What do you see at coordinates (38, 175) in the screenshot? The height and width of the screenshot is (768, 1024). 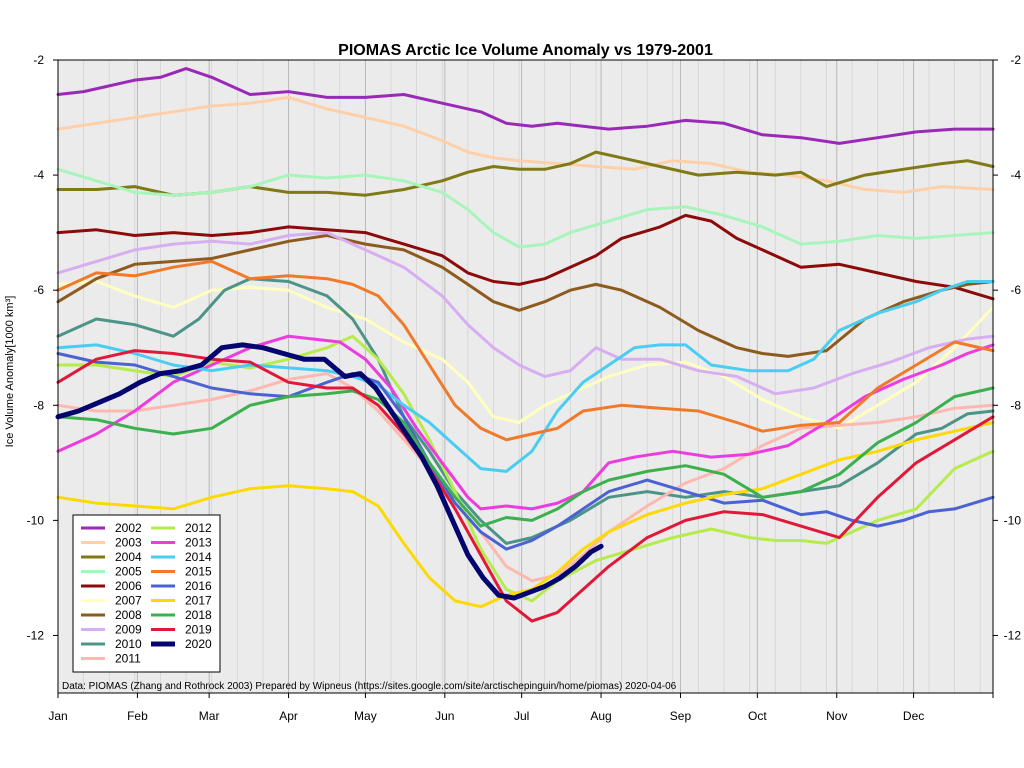 I see `y-tick-label-left: -4` at bounding box center [38, 175].